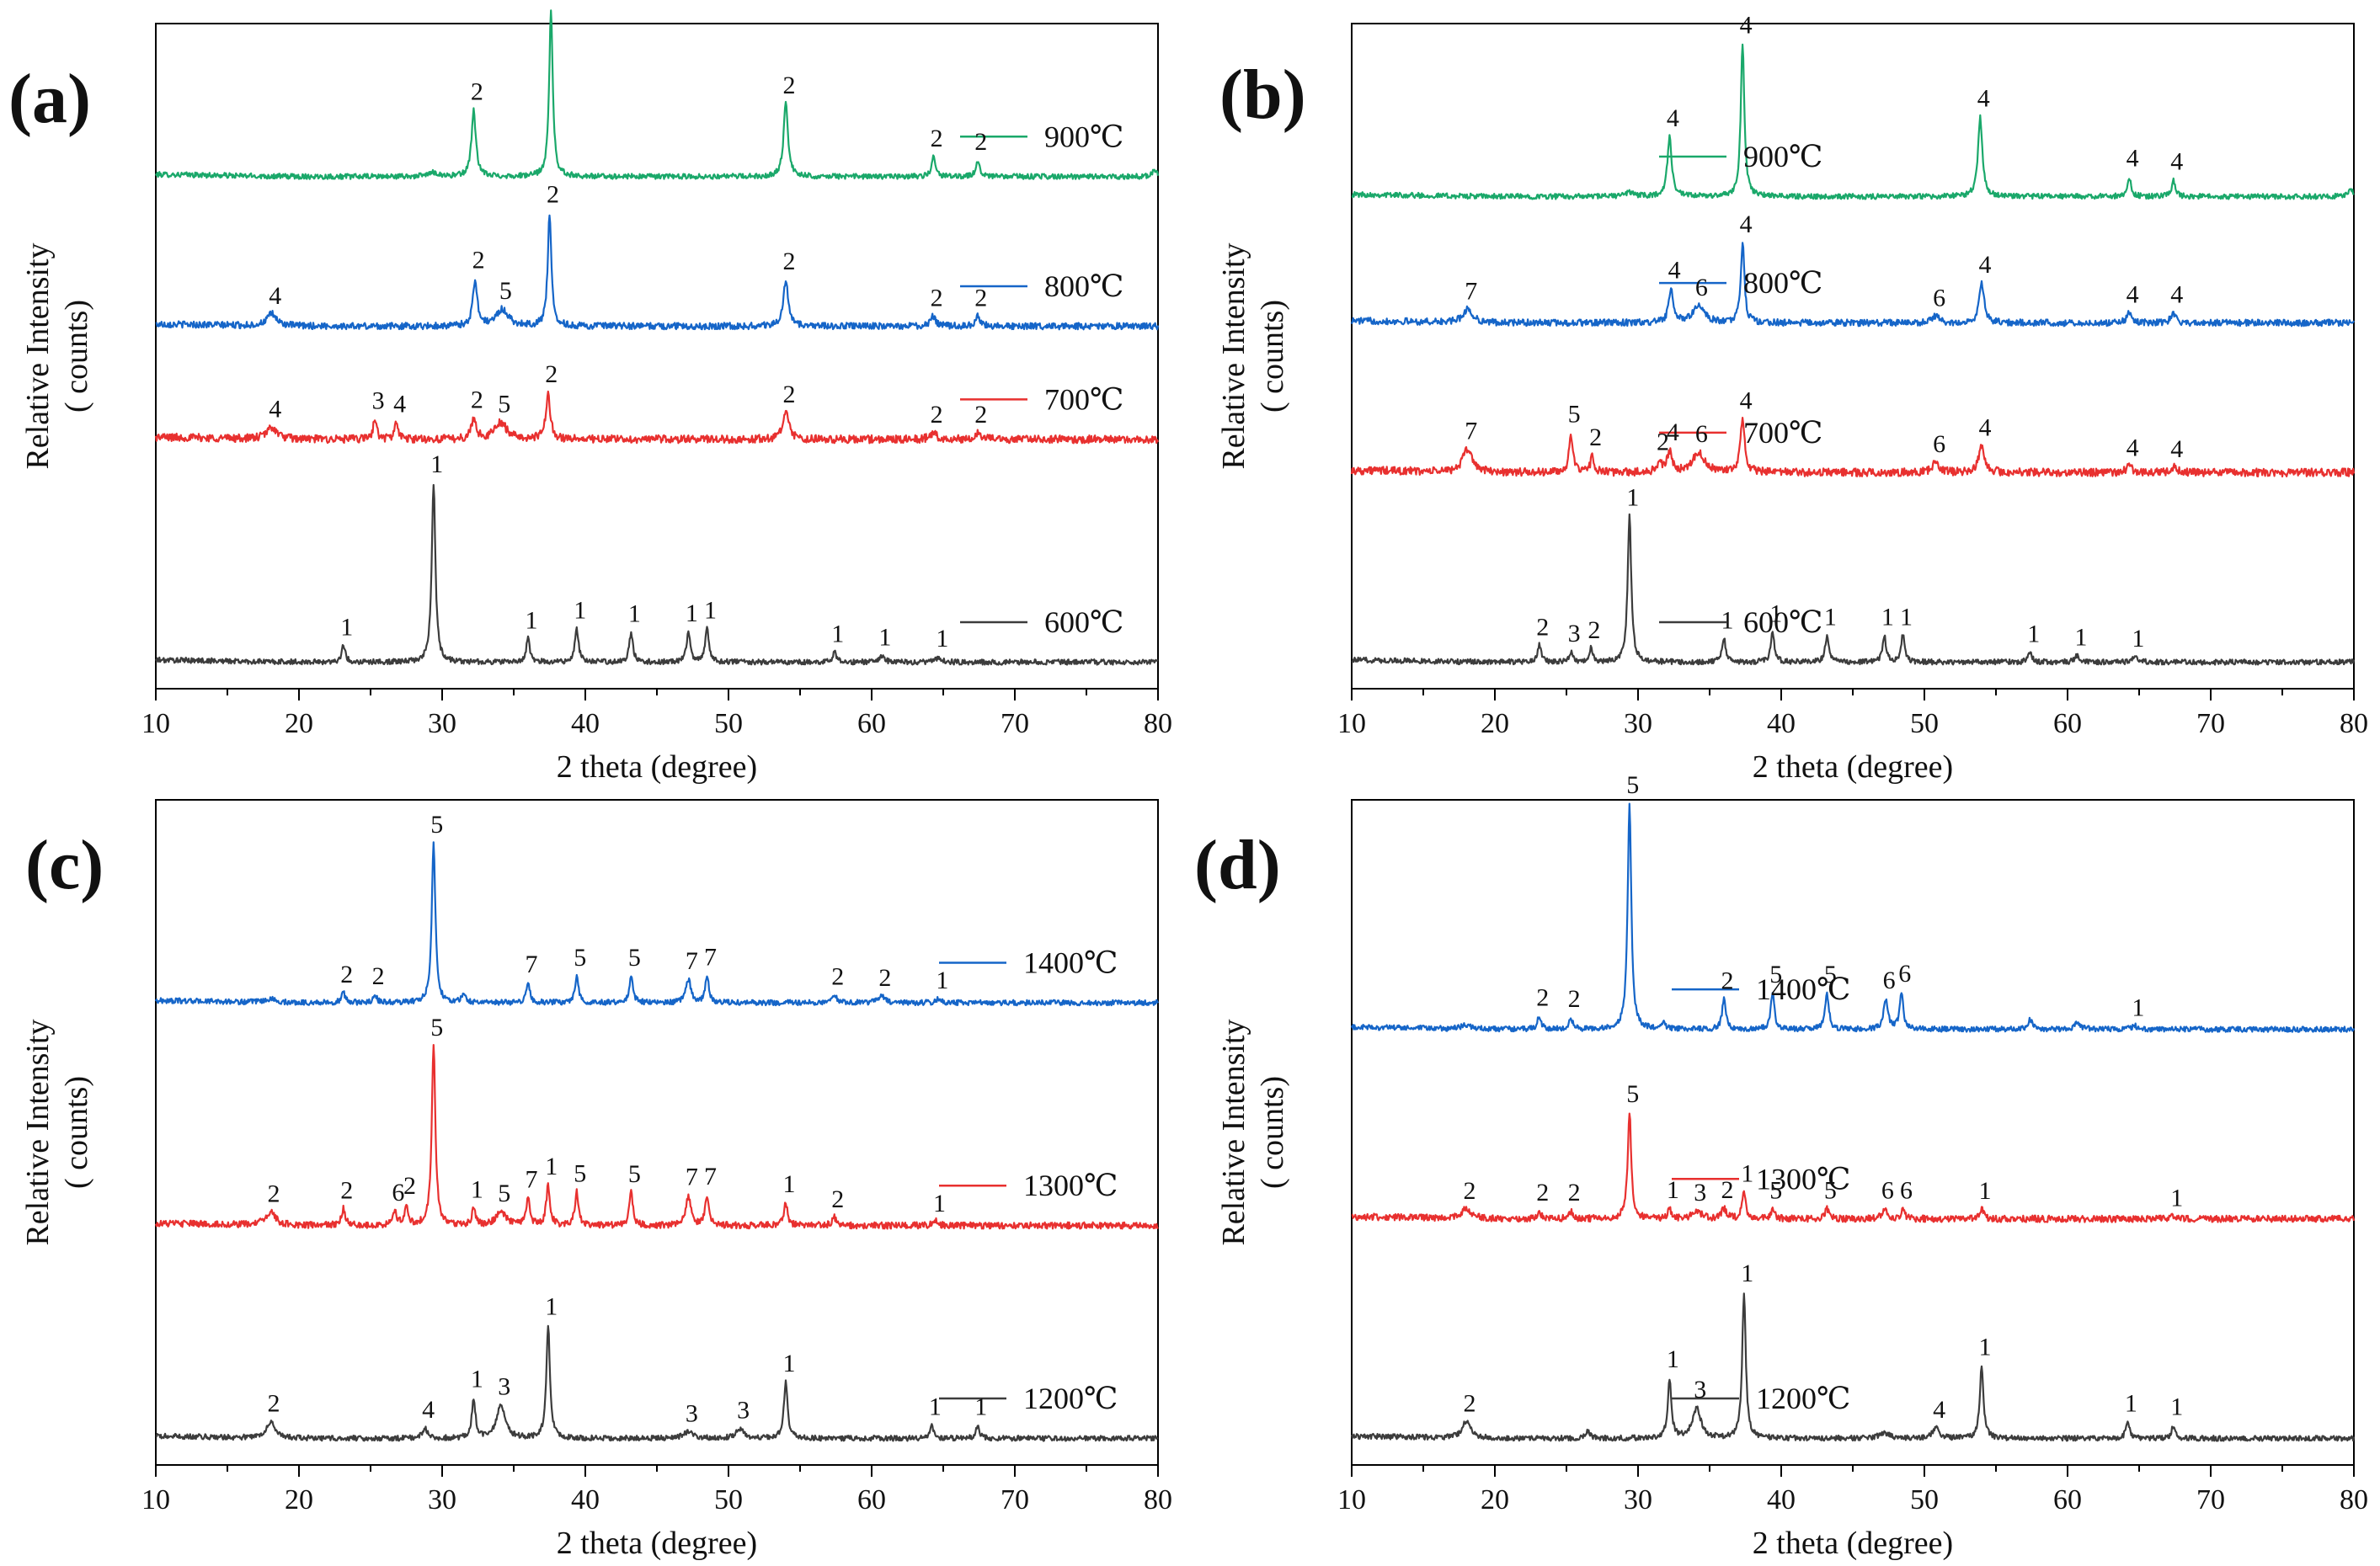  I want to click on x-tick-label: 20, so click(299, 723).